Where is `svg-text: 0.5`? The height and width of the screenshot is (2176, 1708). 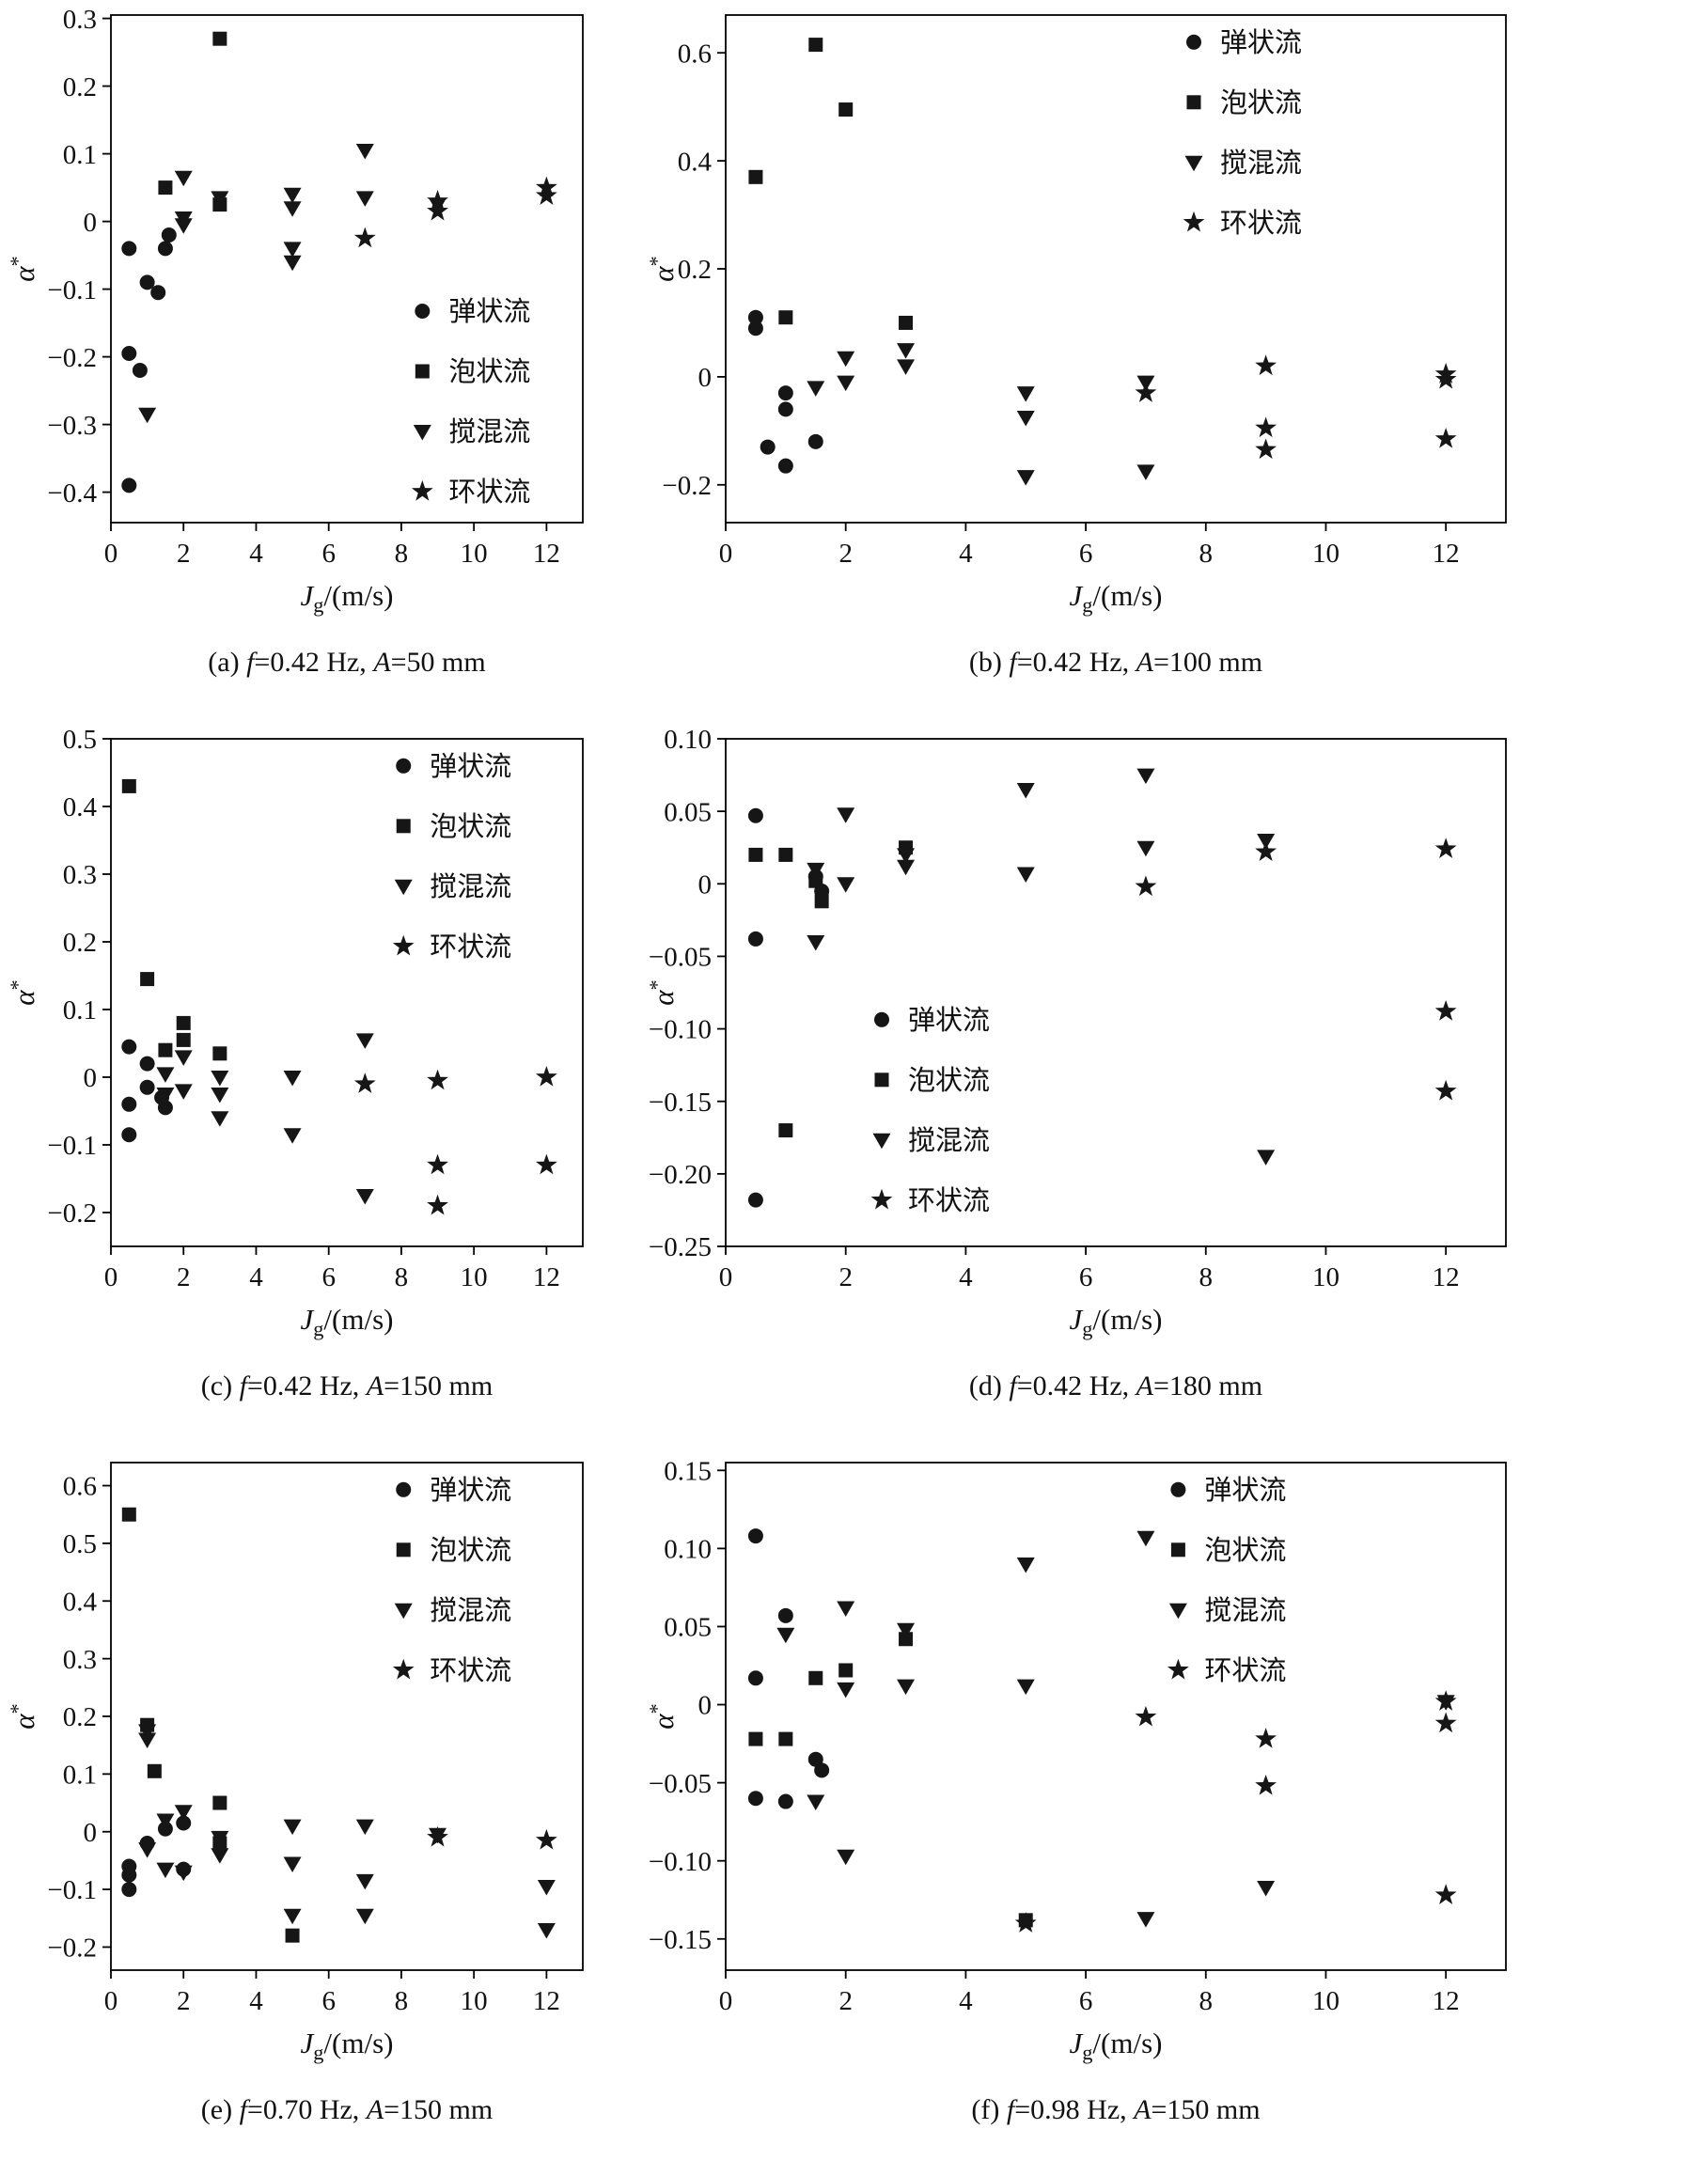
svg-text: 0.5 is located at coordinates (80, 740).